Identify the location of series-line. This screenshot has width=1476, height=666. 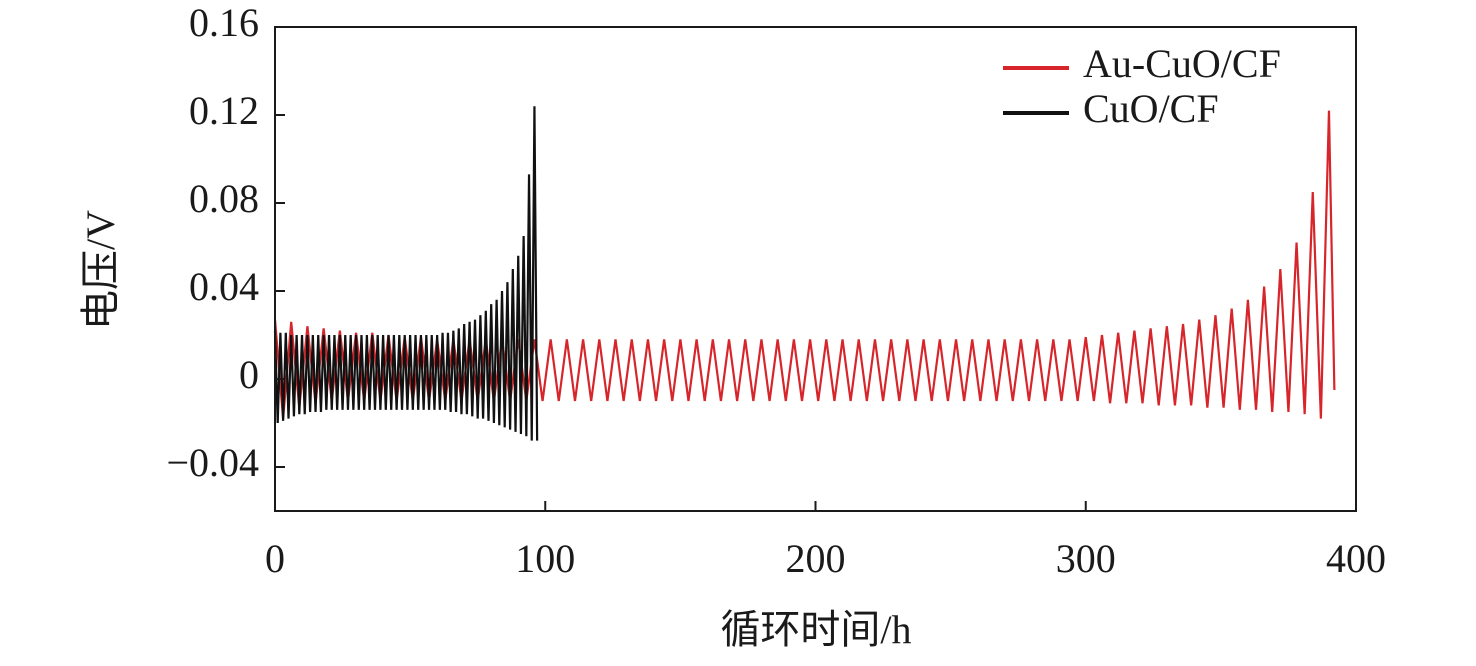
(406, 273).